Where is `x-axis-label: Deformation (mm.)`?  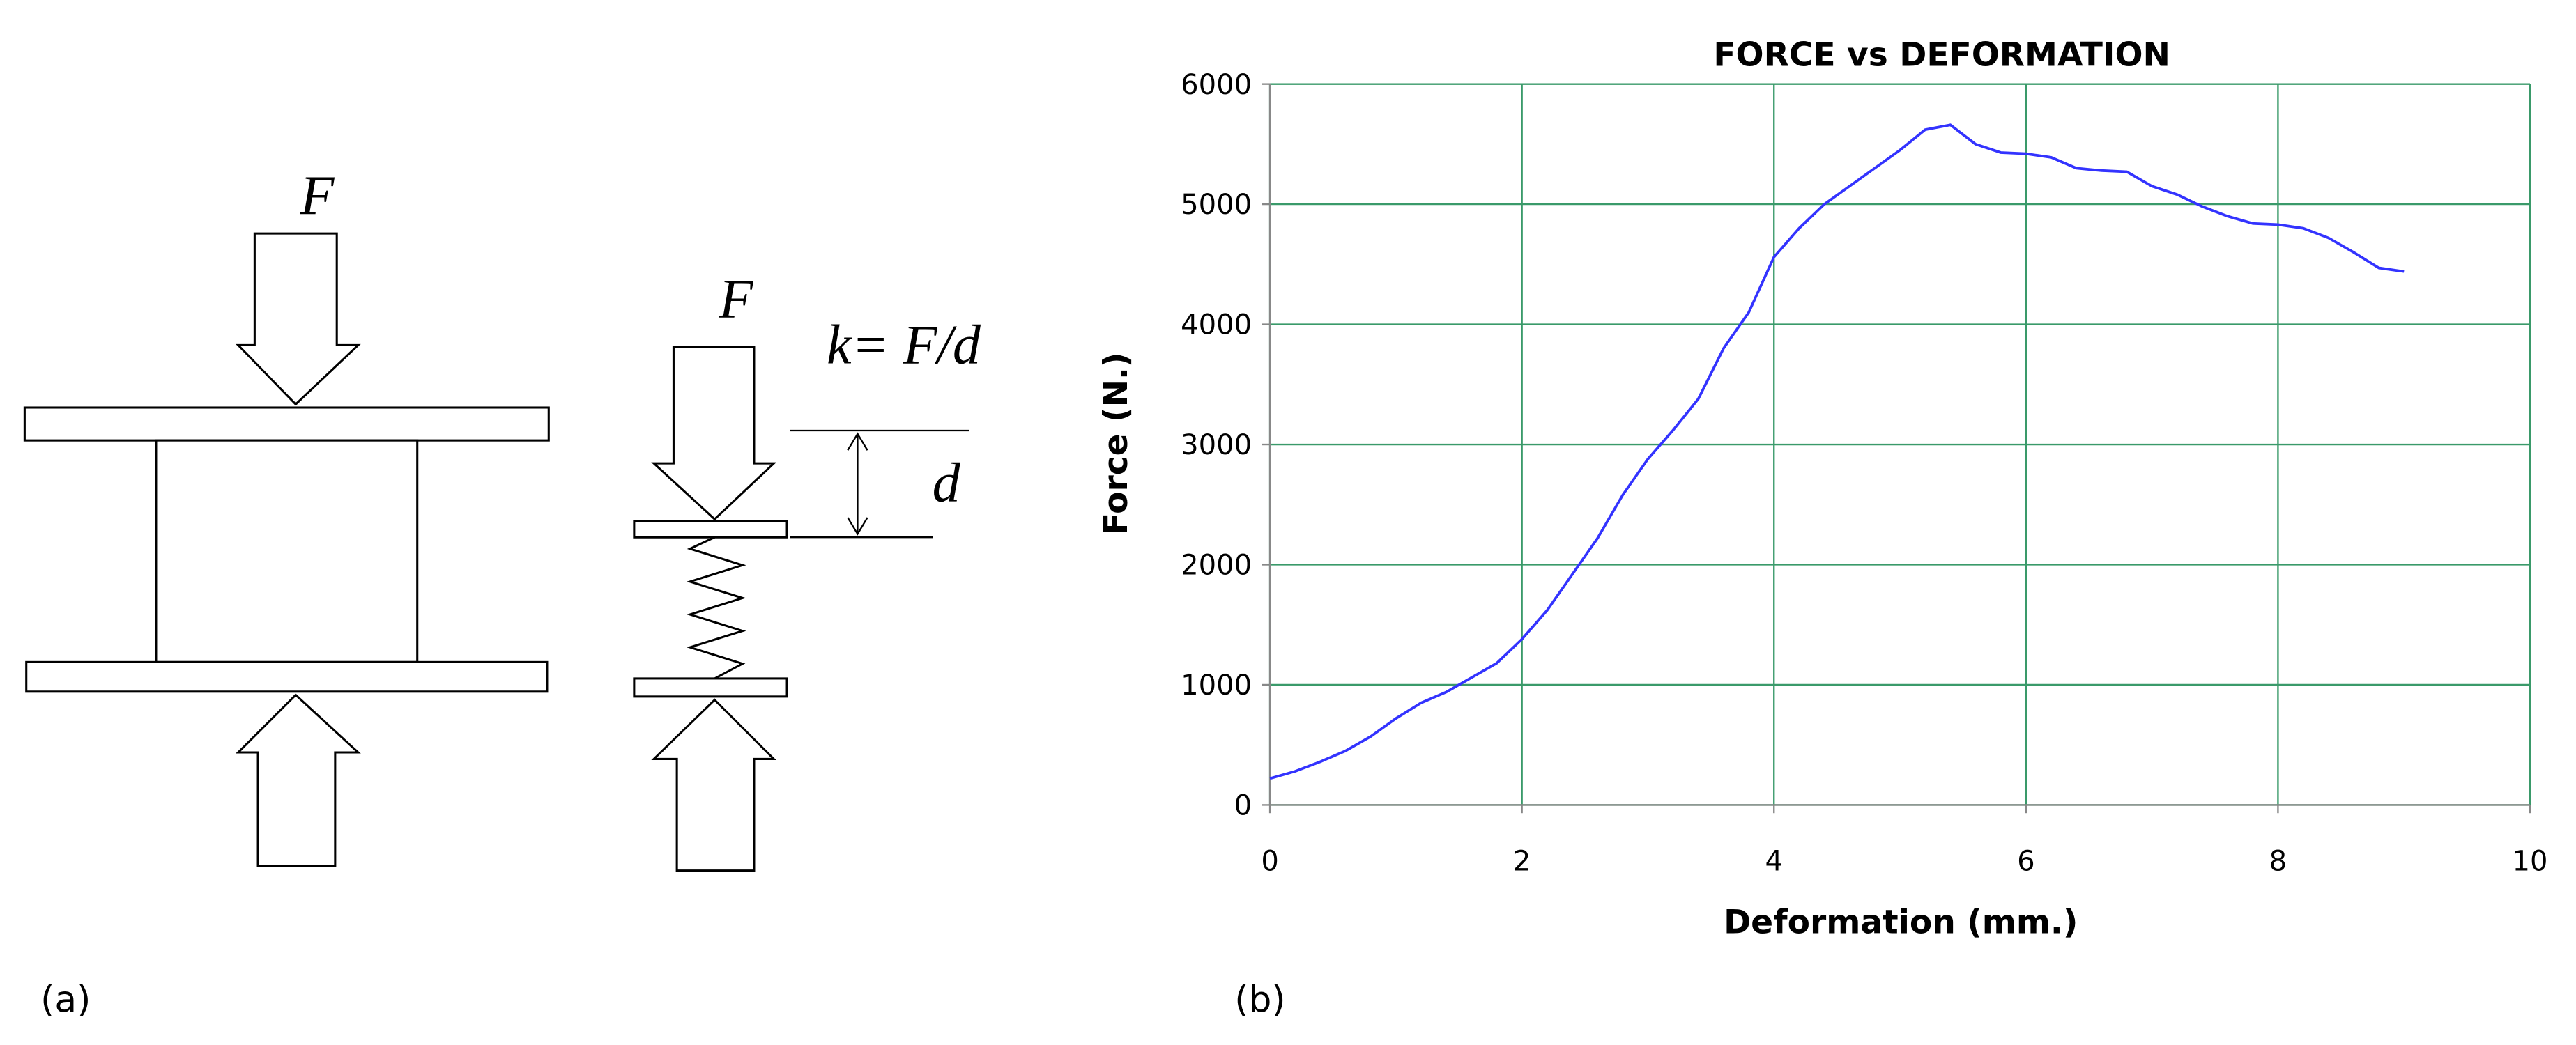
x-axis-label: Deformation (mm.) is located at coordinates (1901, 922).